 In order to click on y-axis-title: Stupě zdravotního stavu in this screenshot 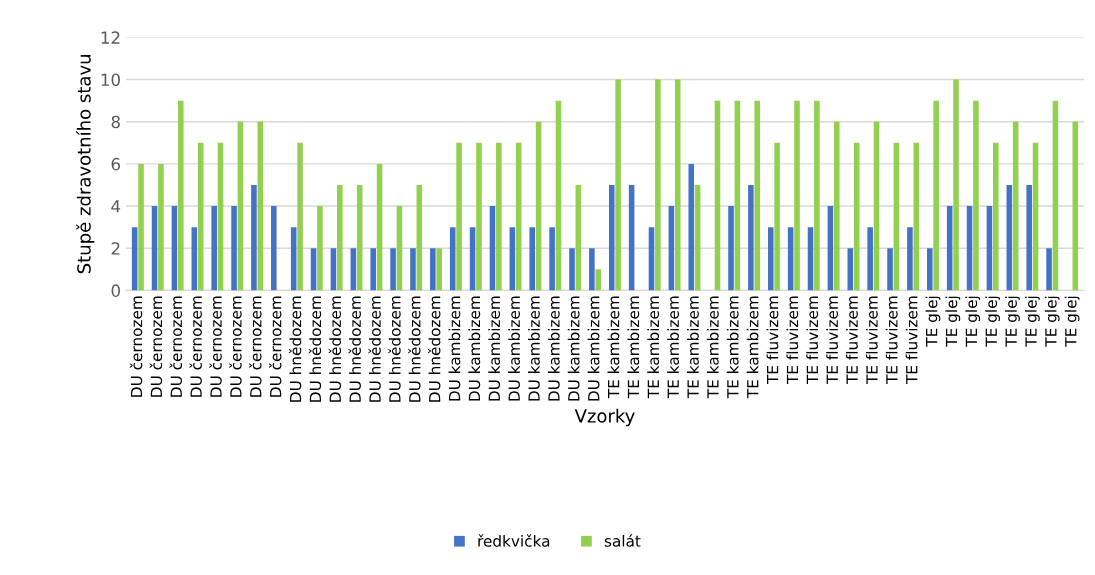, I will do `click(85, 164)`.